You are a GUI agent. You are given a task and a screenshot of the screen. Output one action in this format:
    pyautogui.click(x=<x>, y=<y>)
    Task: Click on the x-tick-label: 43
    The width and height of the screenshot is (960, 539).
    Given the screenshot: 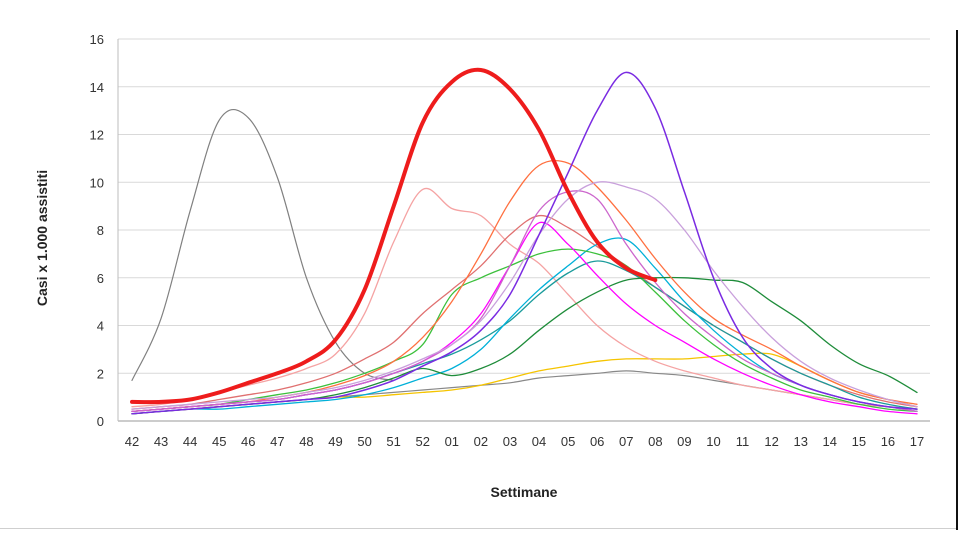 What is the action you would take?
    pyautogui.click(x=161, y=441)
    